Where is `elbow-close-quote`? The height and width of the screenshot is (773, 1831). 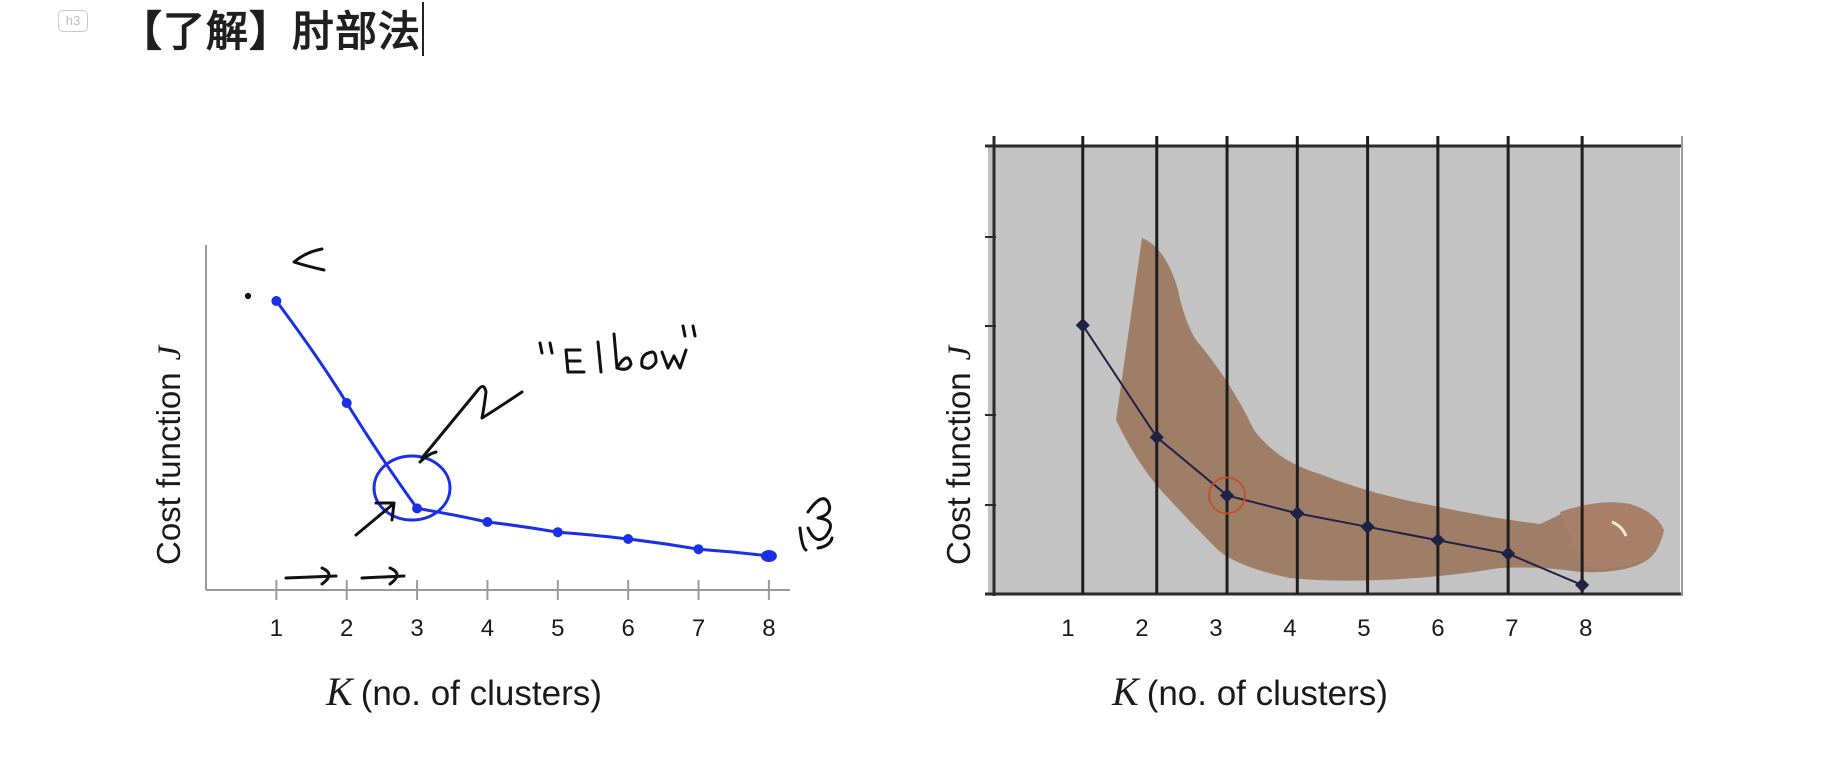
elbow-close-quote is located at coordinates (689, 331).